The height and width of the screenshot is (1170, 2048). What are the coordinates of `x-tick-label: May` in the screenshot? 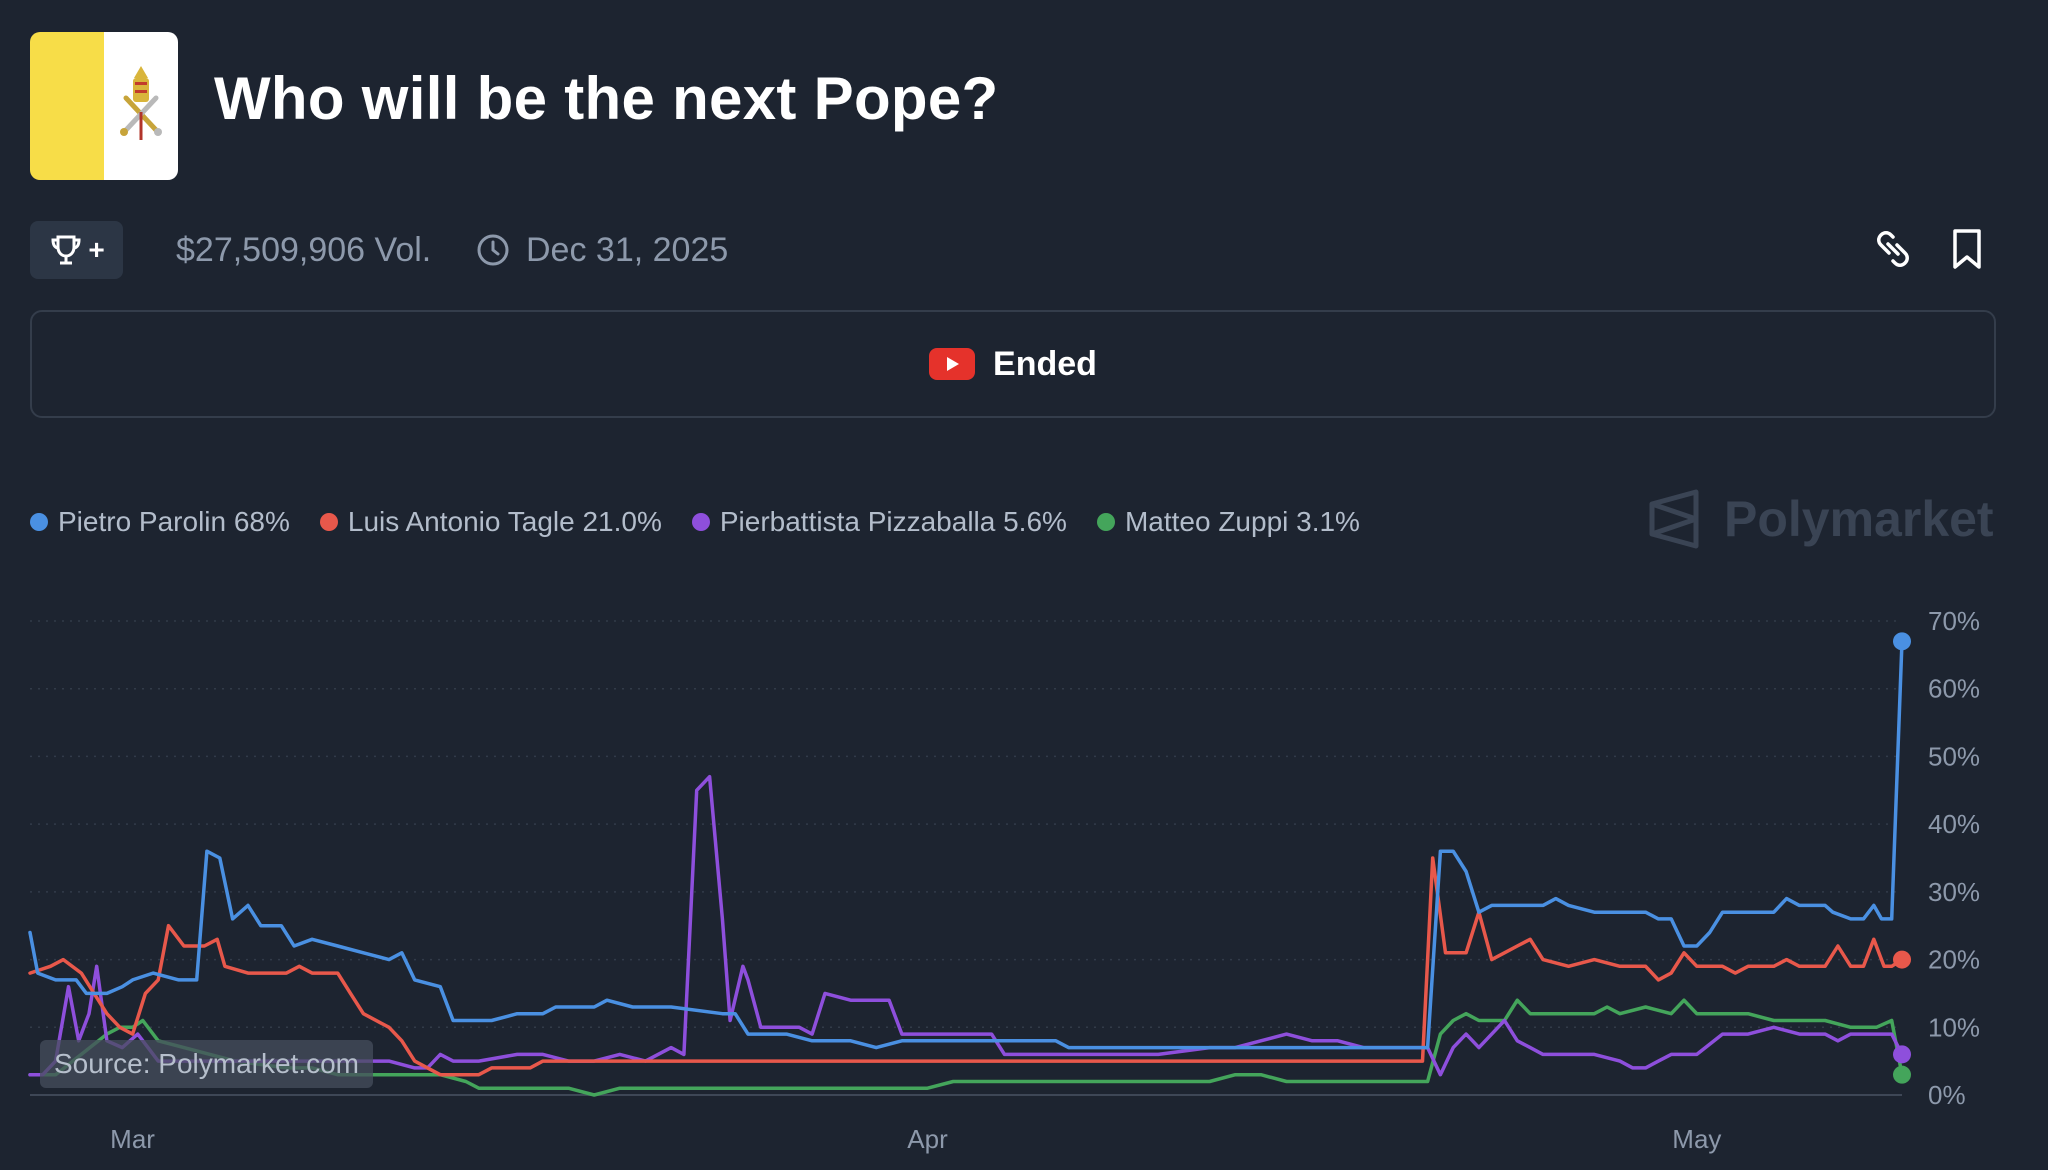 It's located at (1696, 1139).